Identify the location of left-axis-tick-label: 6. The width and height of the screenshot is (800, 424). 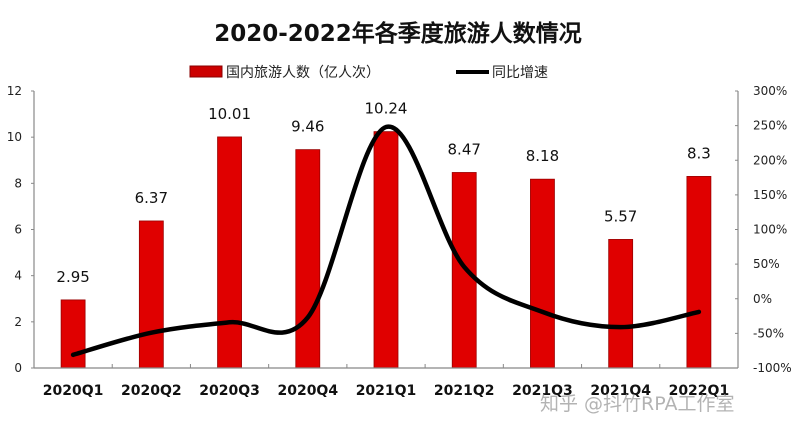
(18, 230).